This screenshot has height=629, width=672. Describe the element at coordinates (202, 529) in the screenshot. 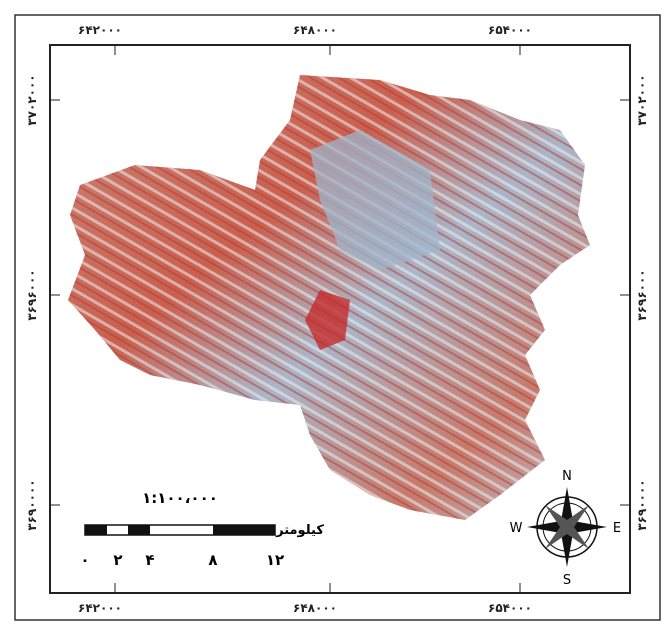

I see `scale-bar: ۱:۱۰۰،۰۰۰ کیلومتر ۰ ۲ ۴ ۸ ۱۲` at that location.